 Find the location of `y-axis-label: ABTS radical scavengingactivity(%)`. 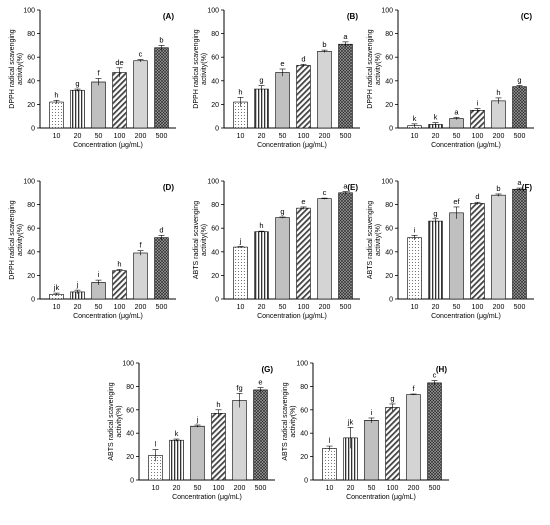

y-axis-label: ABTS radical scavengingactivity(%) is located at coordinates (200, 240).